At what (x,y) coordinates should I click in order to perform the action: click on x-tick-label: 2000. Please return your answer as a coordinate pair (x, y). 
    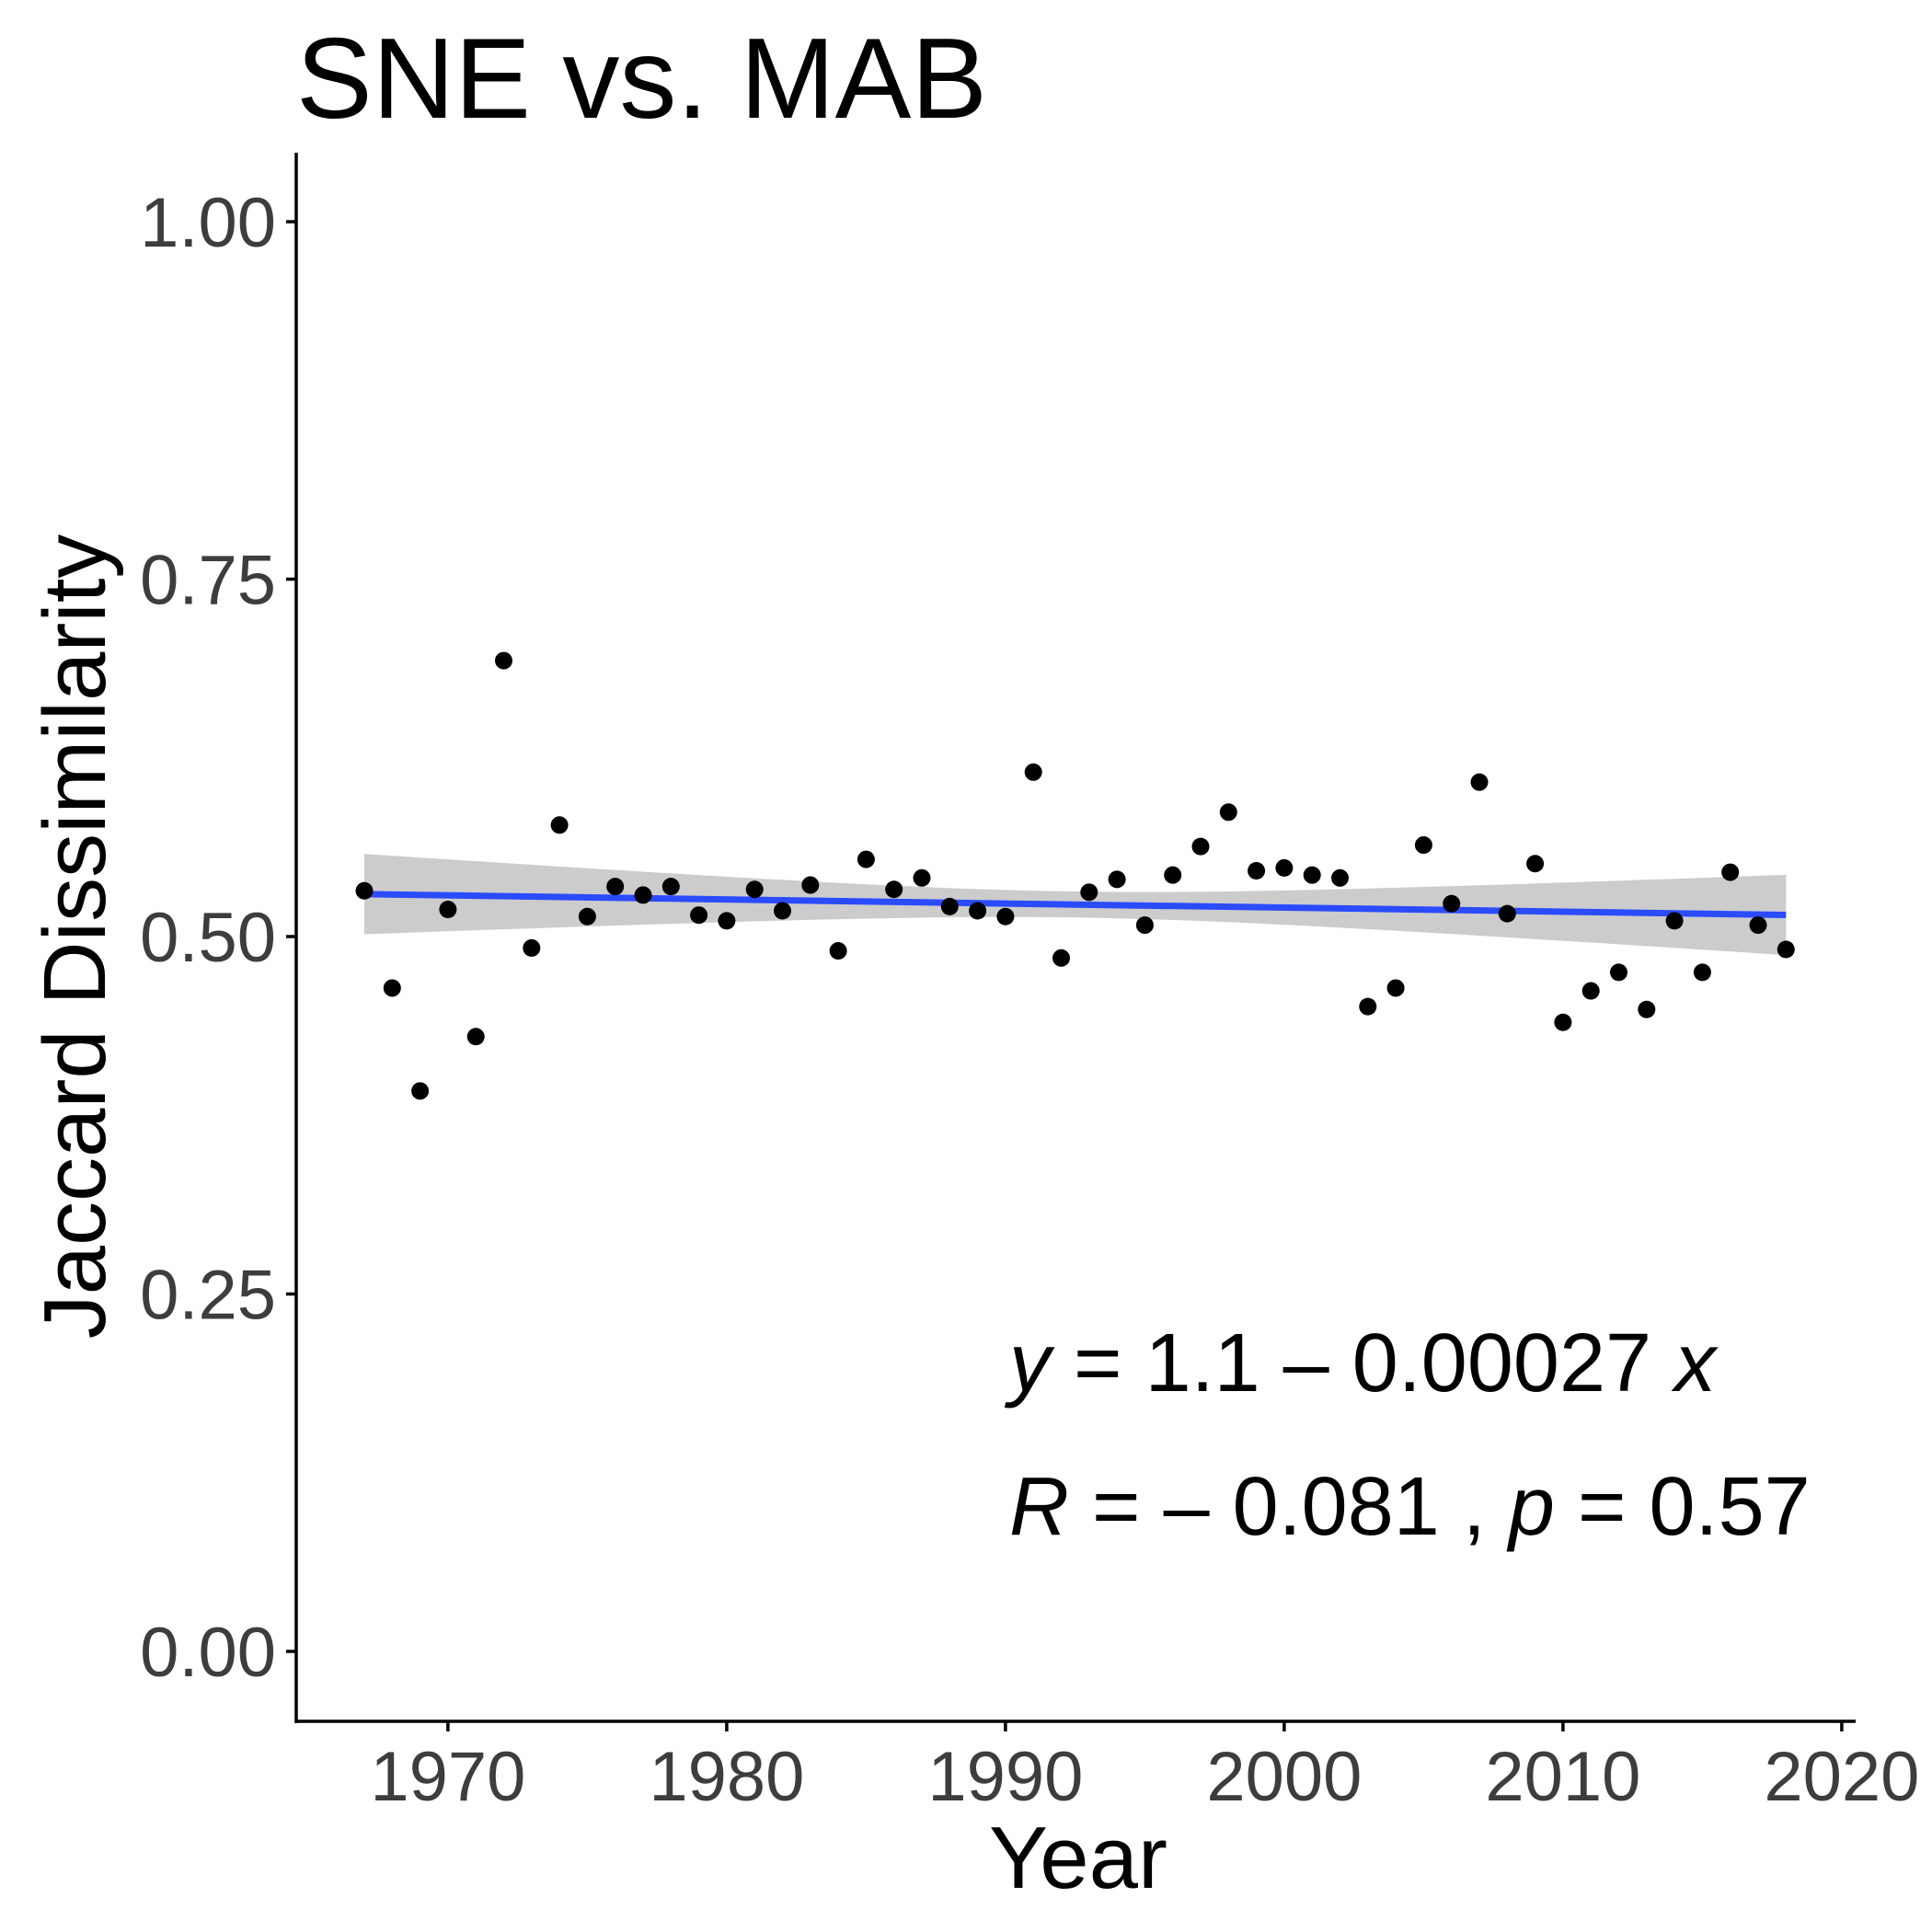
    Looking at the image, I should click on (1284, 1777).